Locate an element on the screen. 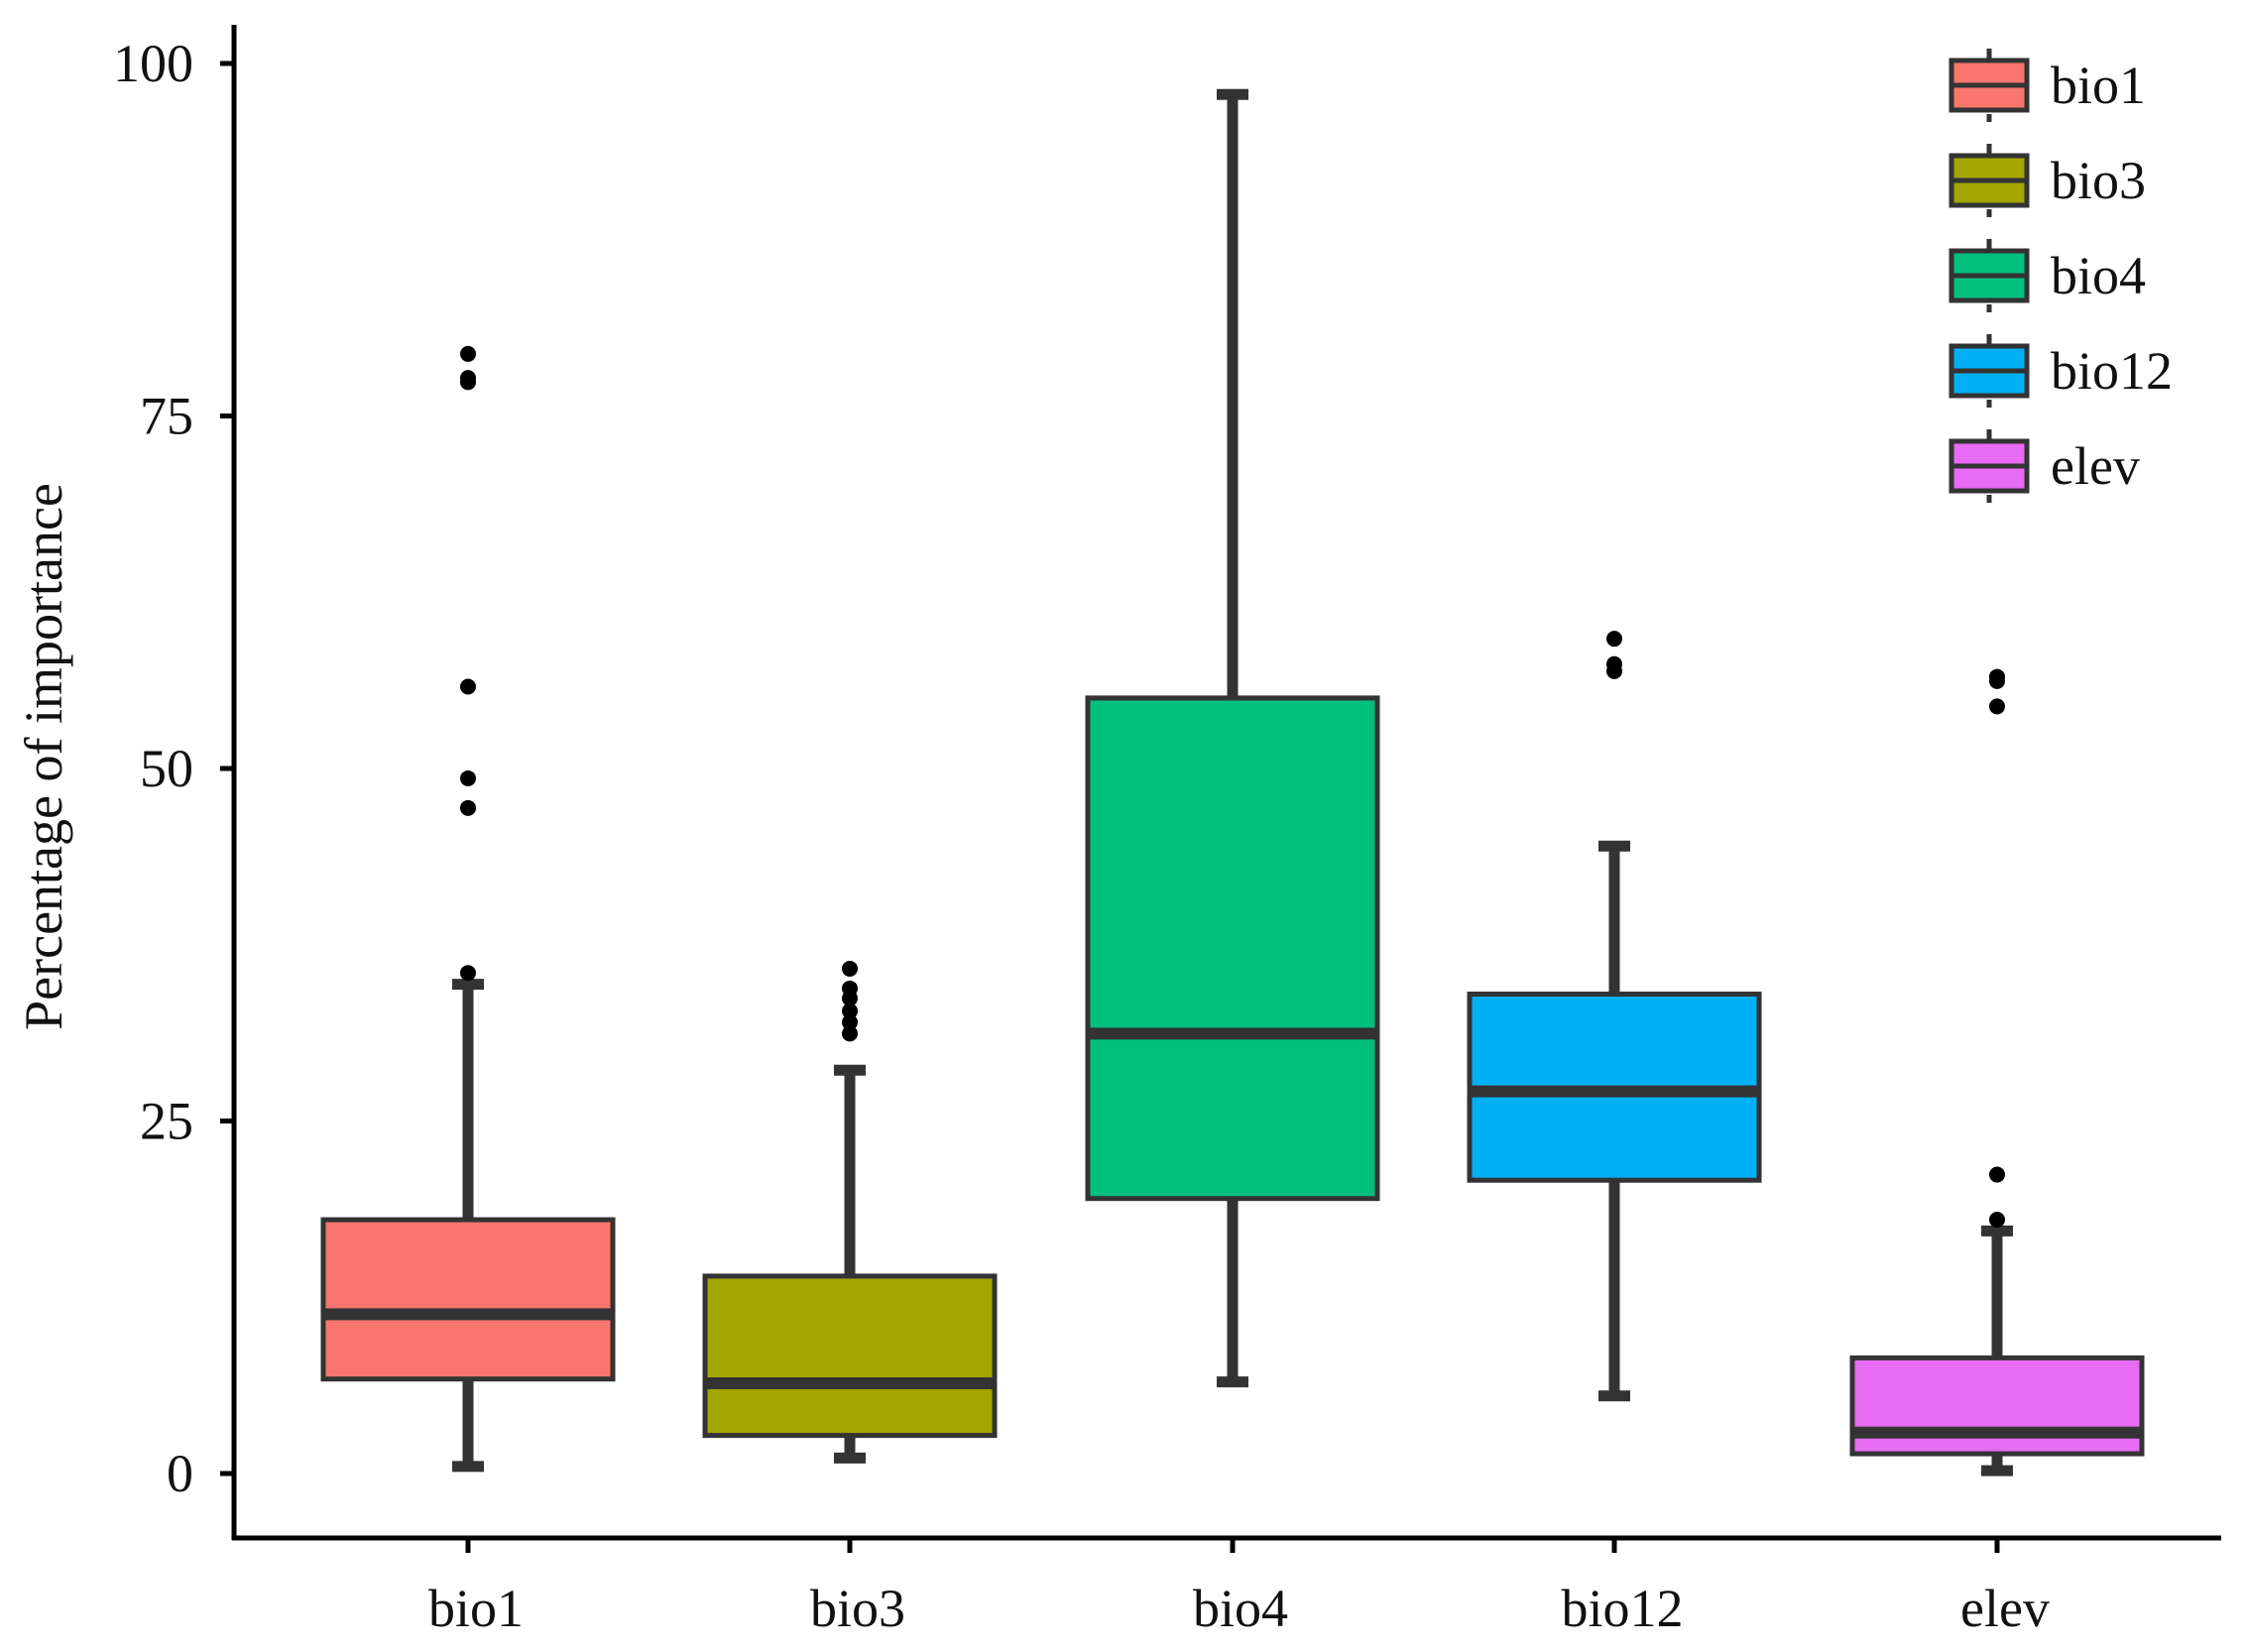 This screenshot has width=2245, height=1652. x-ticks: bio1 bio3 bio4 bio12 elev is located at coordinates (1239, 1588).